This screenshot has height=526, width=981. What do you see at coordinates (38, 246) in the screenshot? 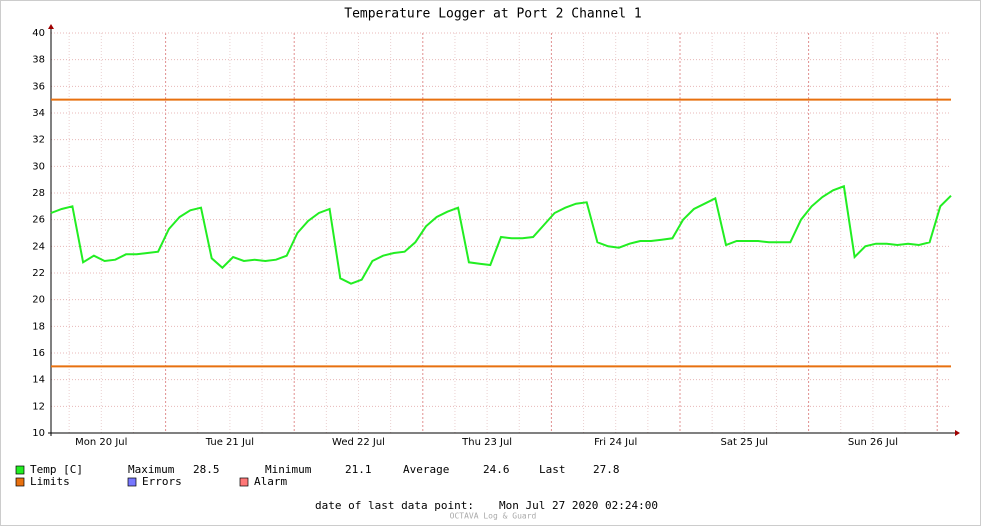
I see `y-tick-label: 24` at bounding box center [38, 246].